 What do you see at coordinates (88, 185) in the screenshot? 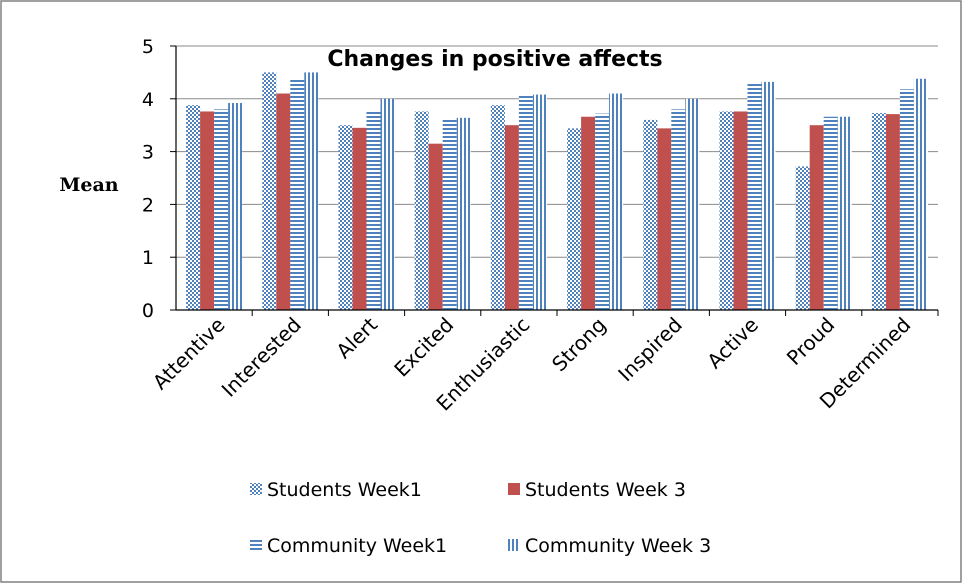
I see `y-axis-title: Mean` at bounding box center [88, 185].